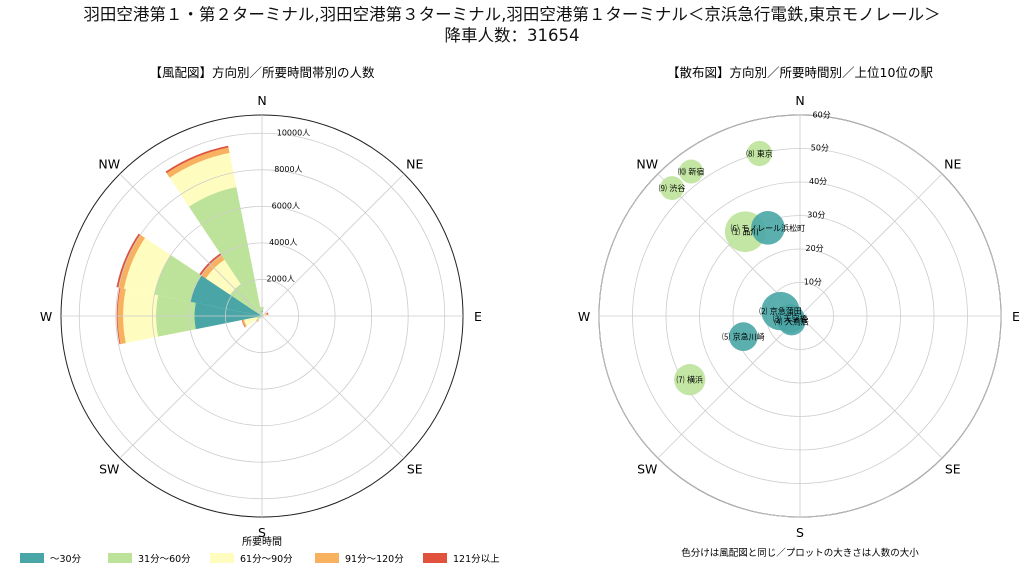 The width and height of the screenshot is (1024, 576). What do you see at coordinates (226, 295) in the screenshot?
I see `wind-rose-bar-wnw-band1` at bounding box center [226, 295].